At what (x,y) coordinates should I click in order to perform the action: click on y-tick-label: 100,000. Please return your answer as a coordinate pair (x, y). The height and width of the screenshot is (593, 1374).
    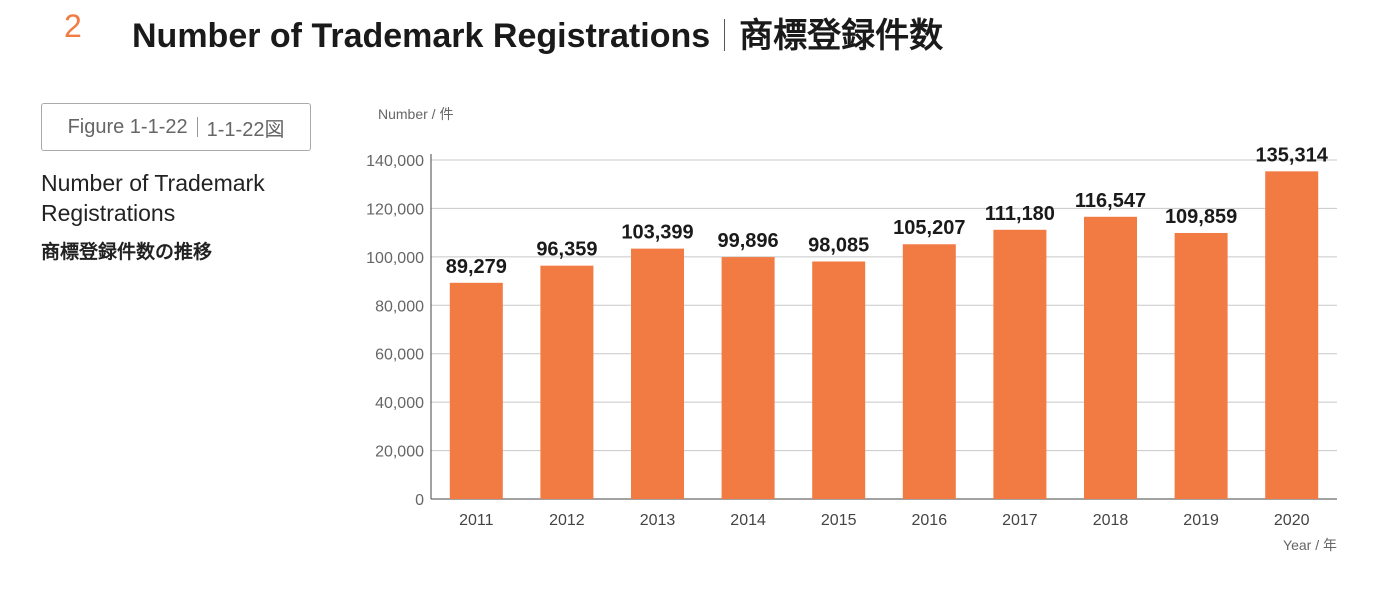
    Looking at the image, I should click on (395, 258).